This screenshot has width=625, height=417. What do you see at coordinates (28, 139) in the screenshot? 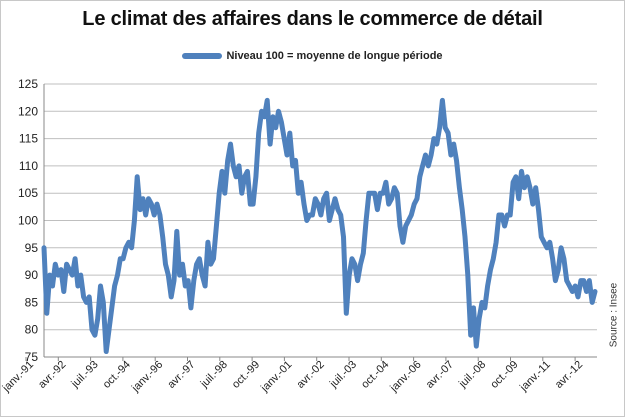
I see `y-tick-label: 115` at bounding box center [28, 139].